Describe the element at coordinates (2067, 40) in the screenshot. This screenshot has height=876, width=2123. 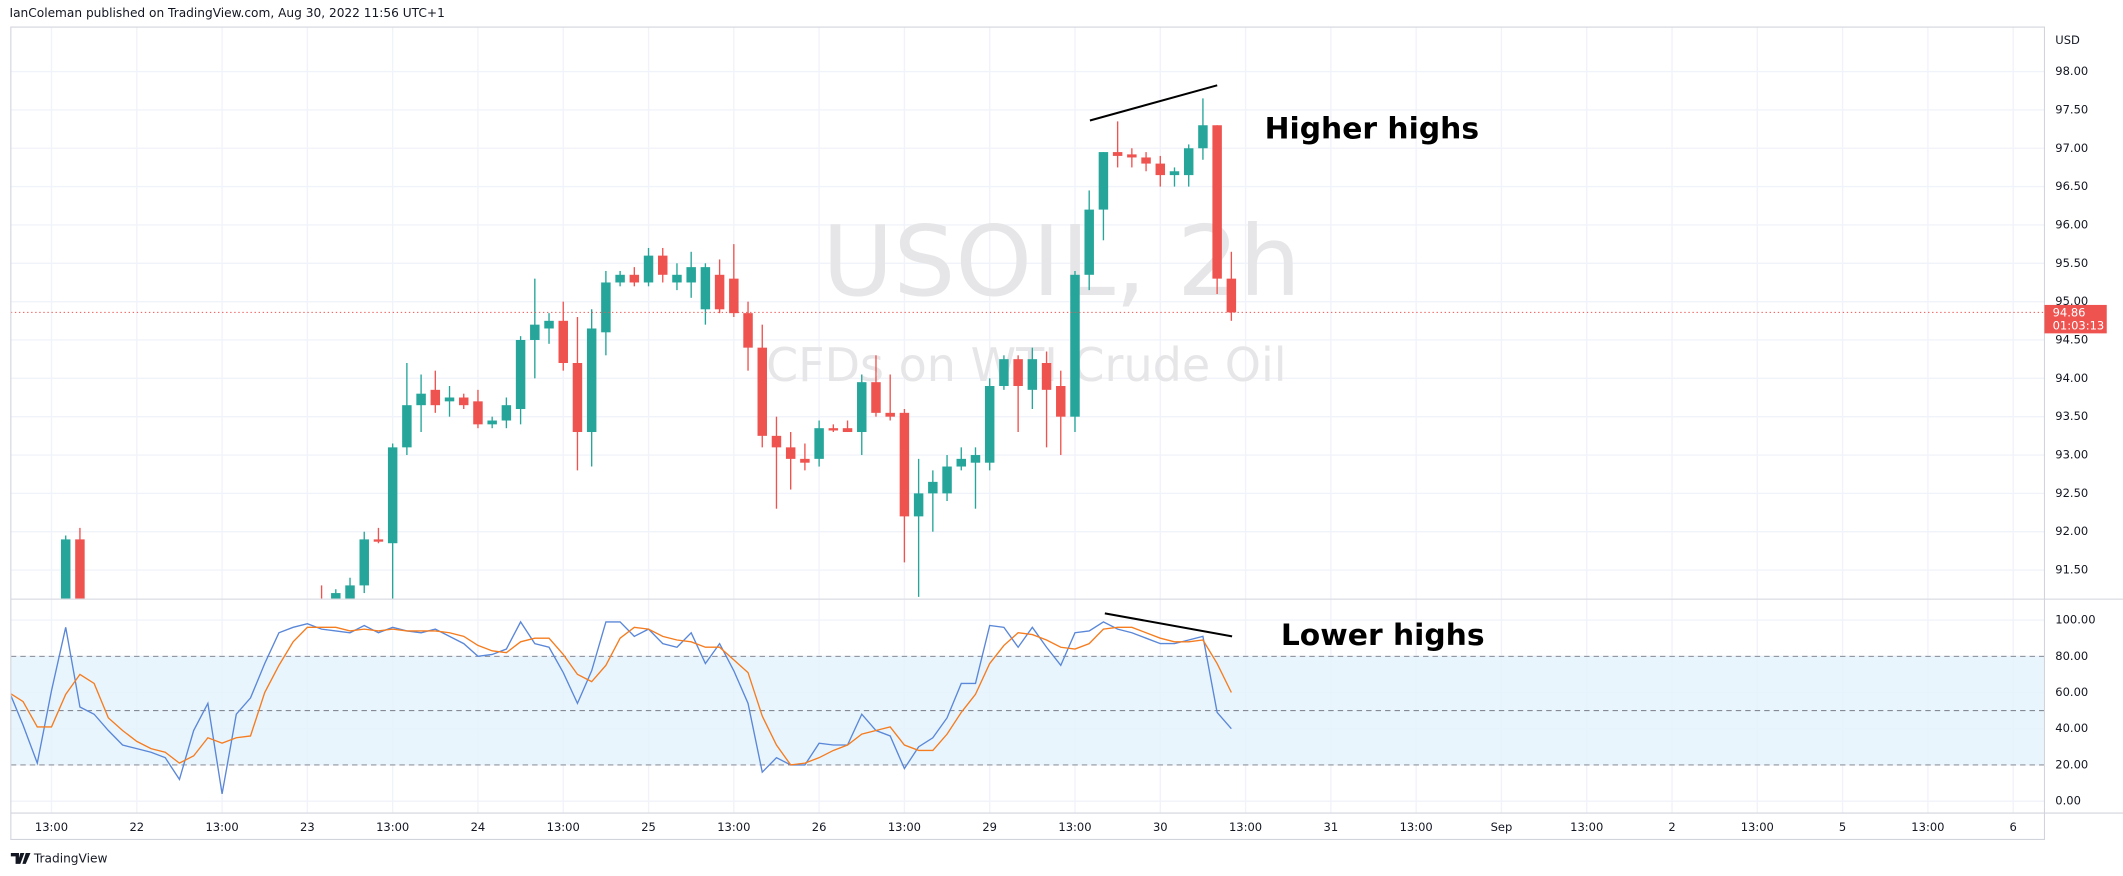
I see `currency: USD` at that location.